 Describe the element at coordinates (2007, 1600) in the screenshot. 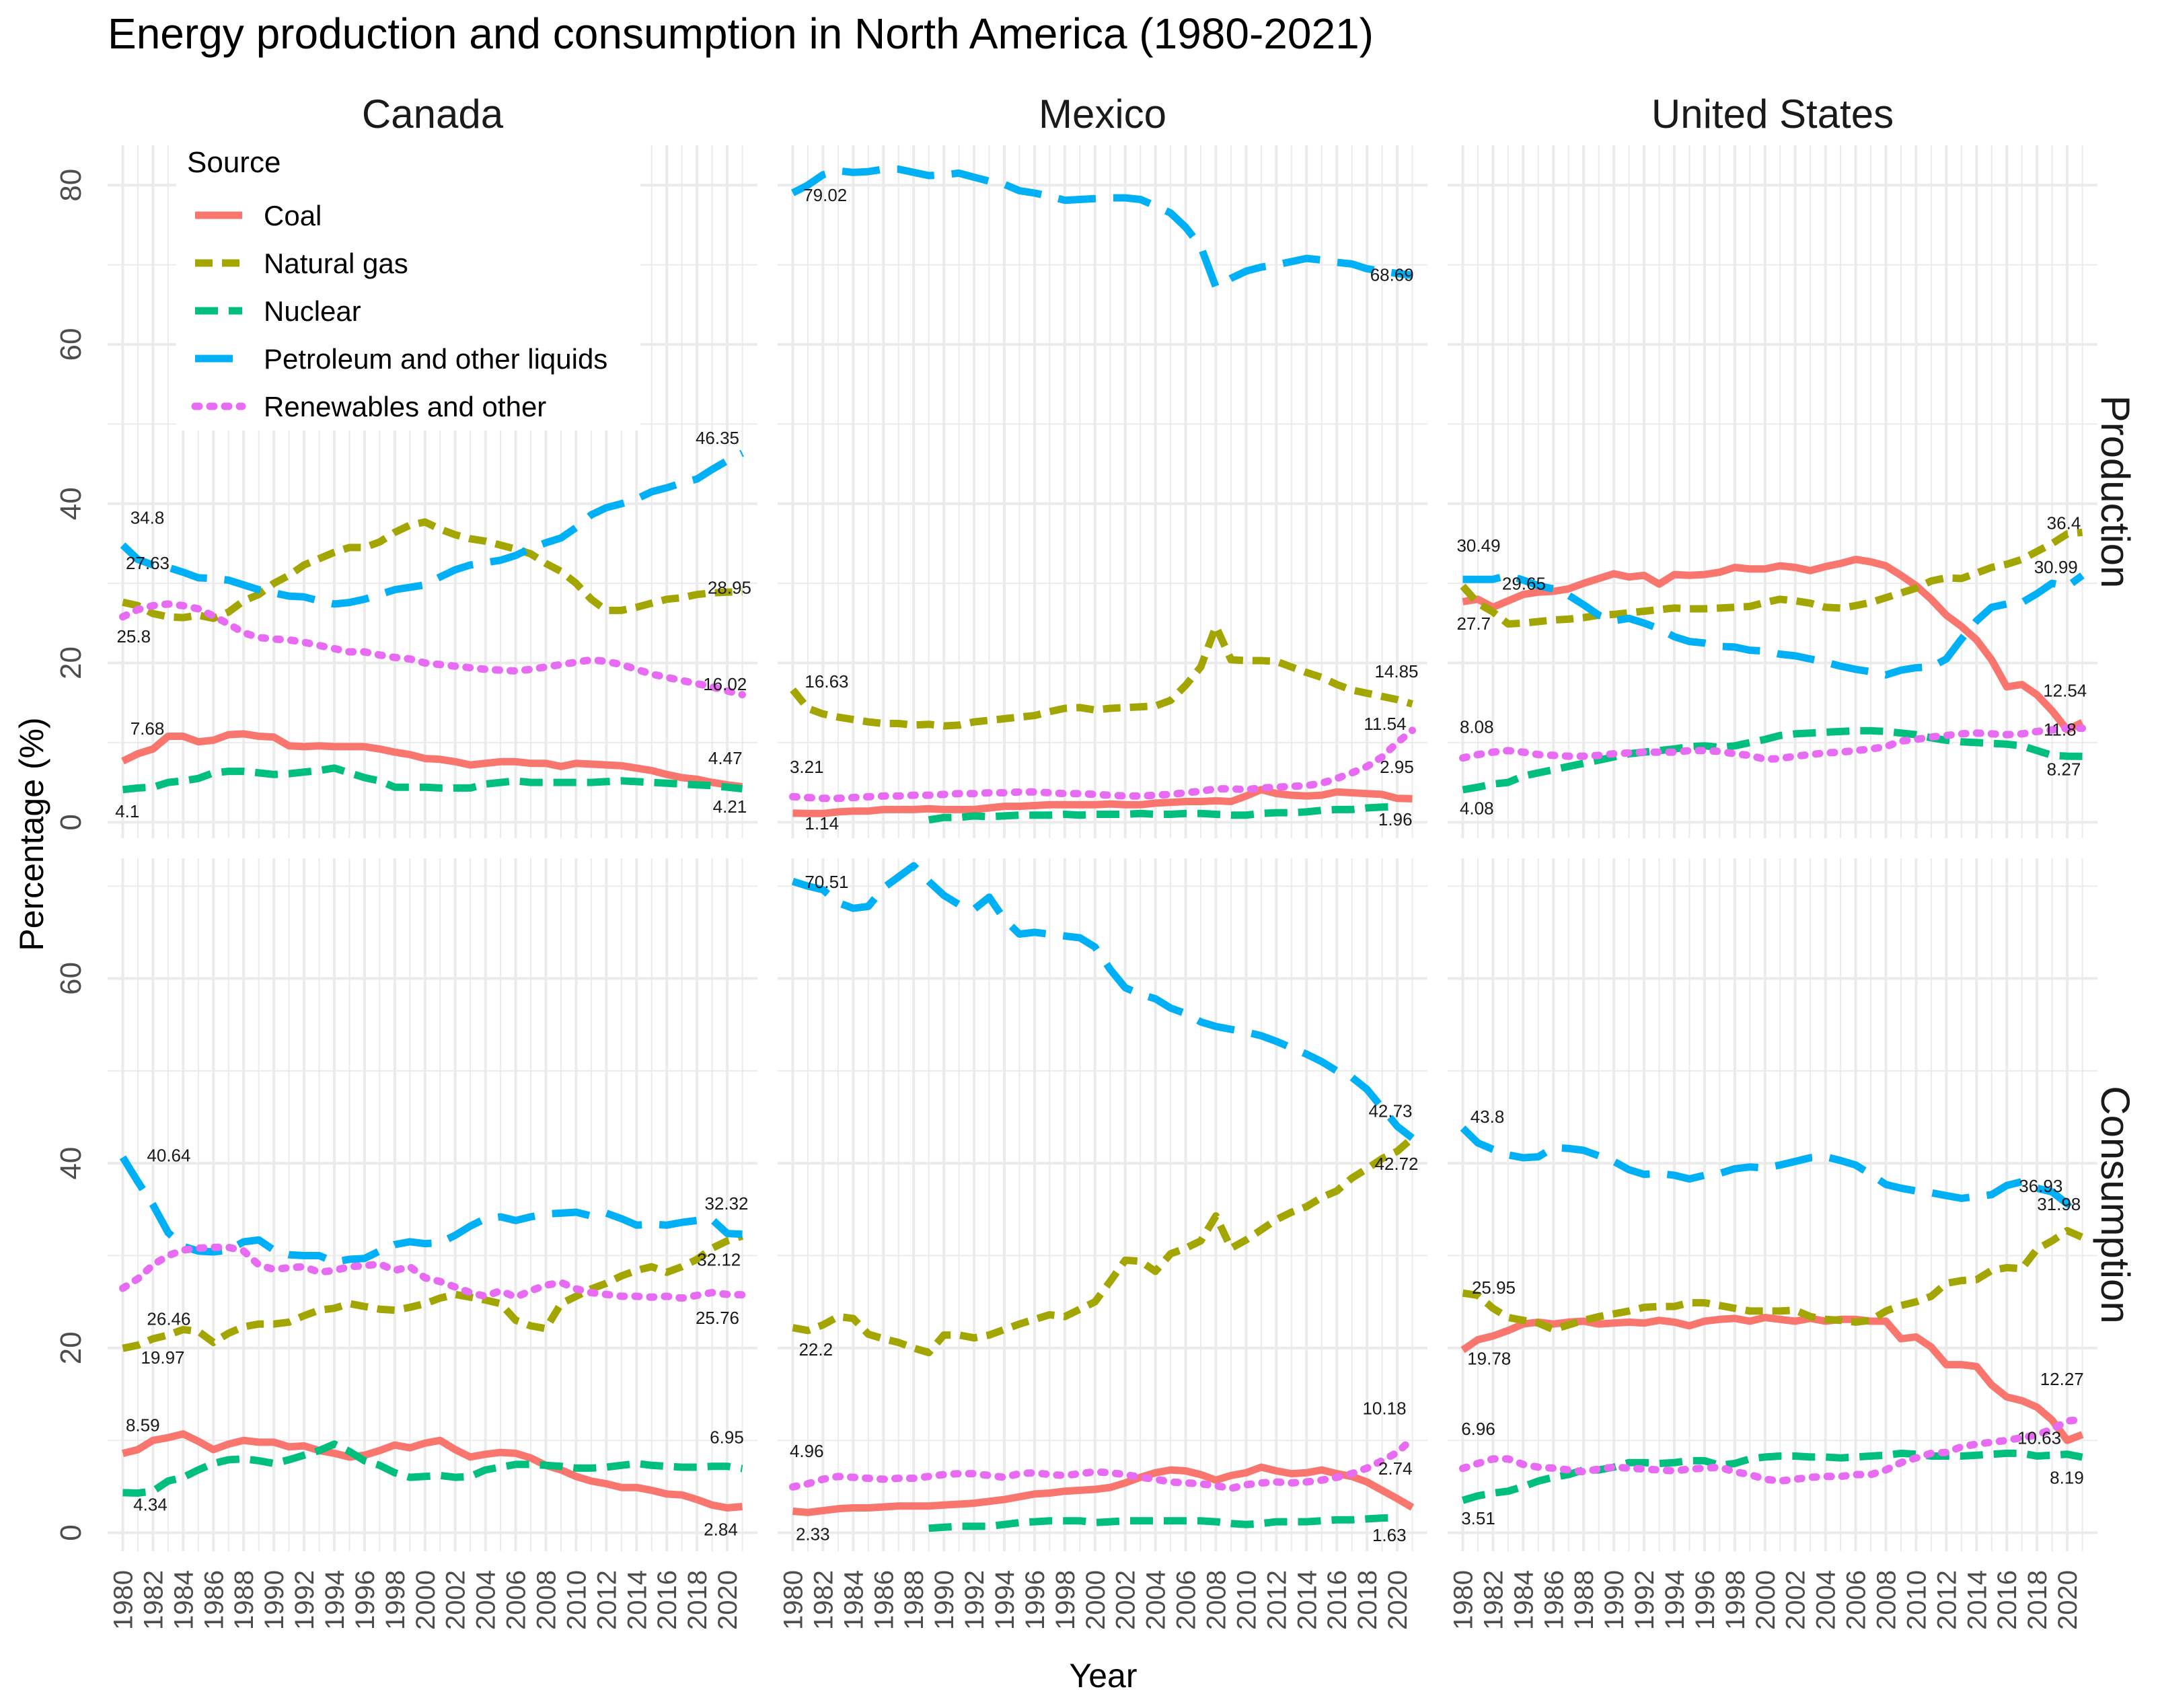

I see `x-tick-label: 2016` at that location.